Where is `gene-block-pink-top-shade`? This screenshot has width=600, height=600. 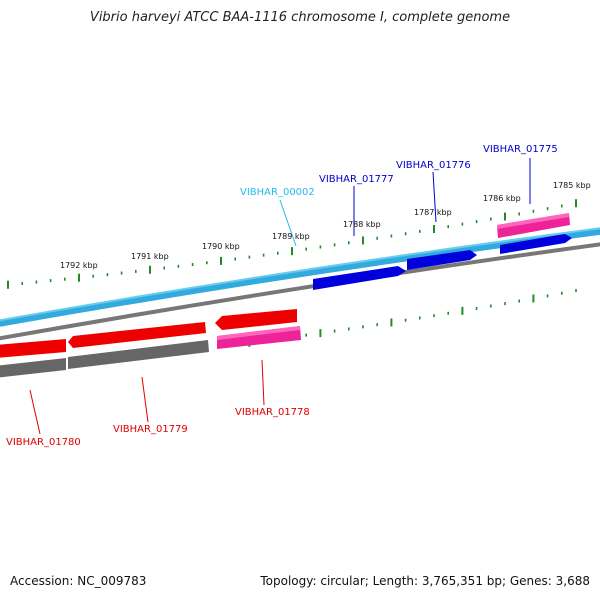 gene-block-pink-top-shade is located at coordinates (533, 221).